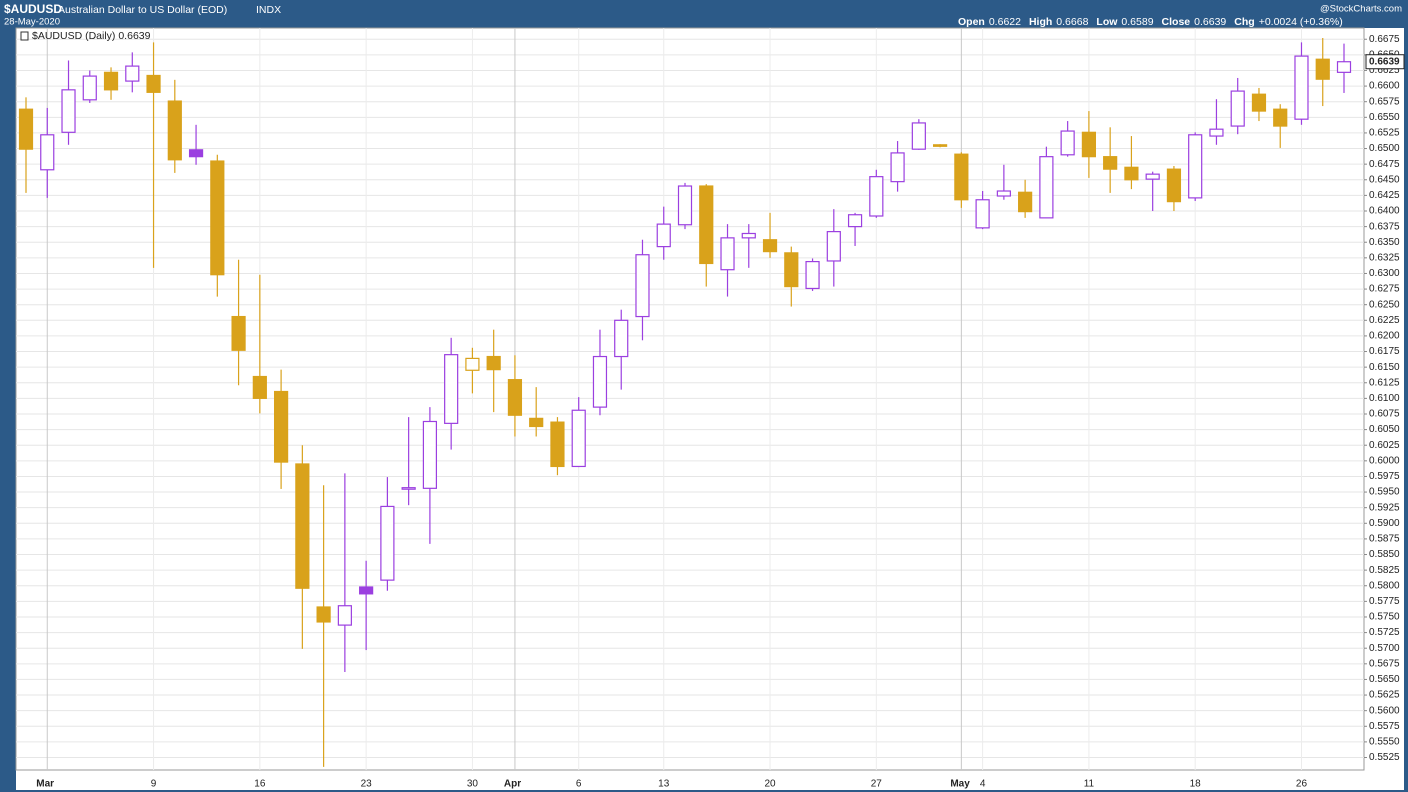 The height and width of the screenshot is (792, 1408). Describe the element at coordinates (1107, 22) in the screenshot. I see `quote-label: Low` at that location.